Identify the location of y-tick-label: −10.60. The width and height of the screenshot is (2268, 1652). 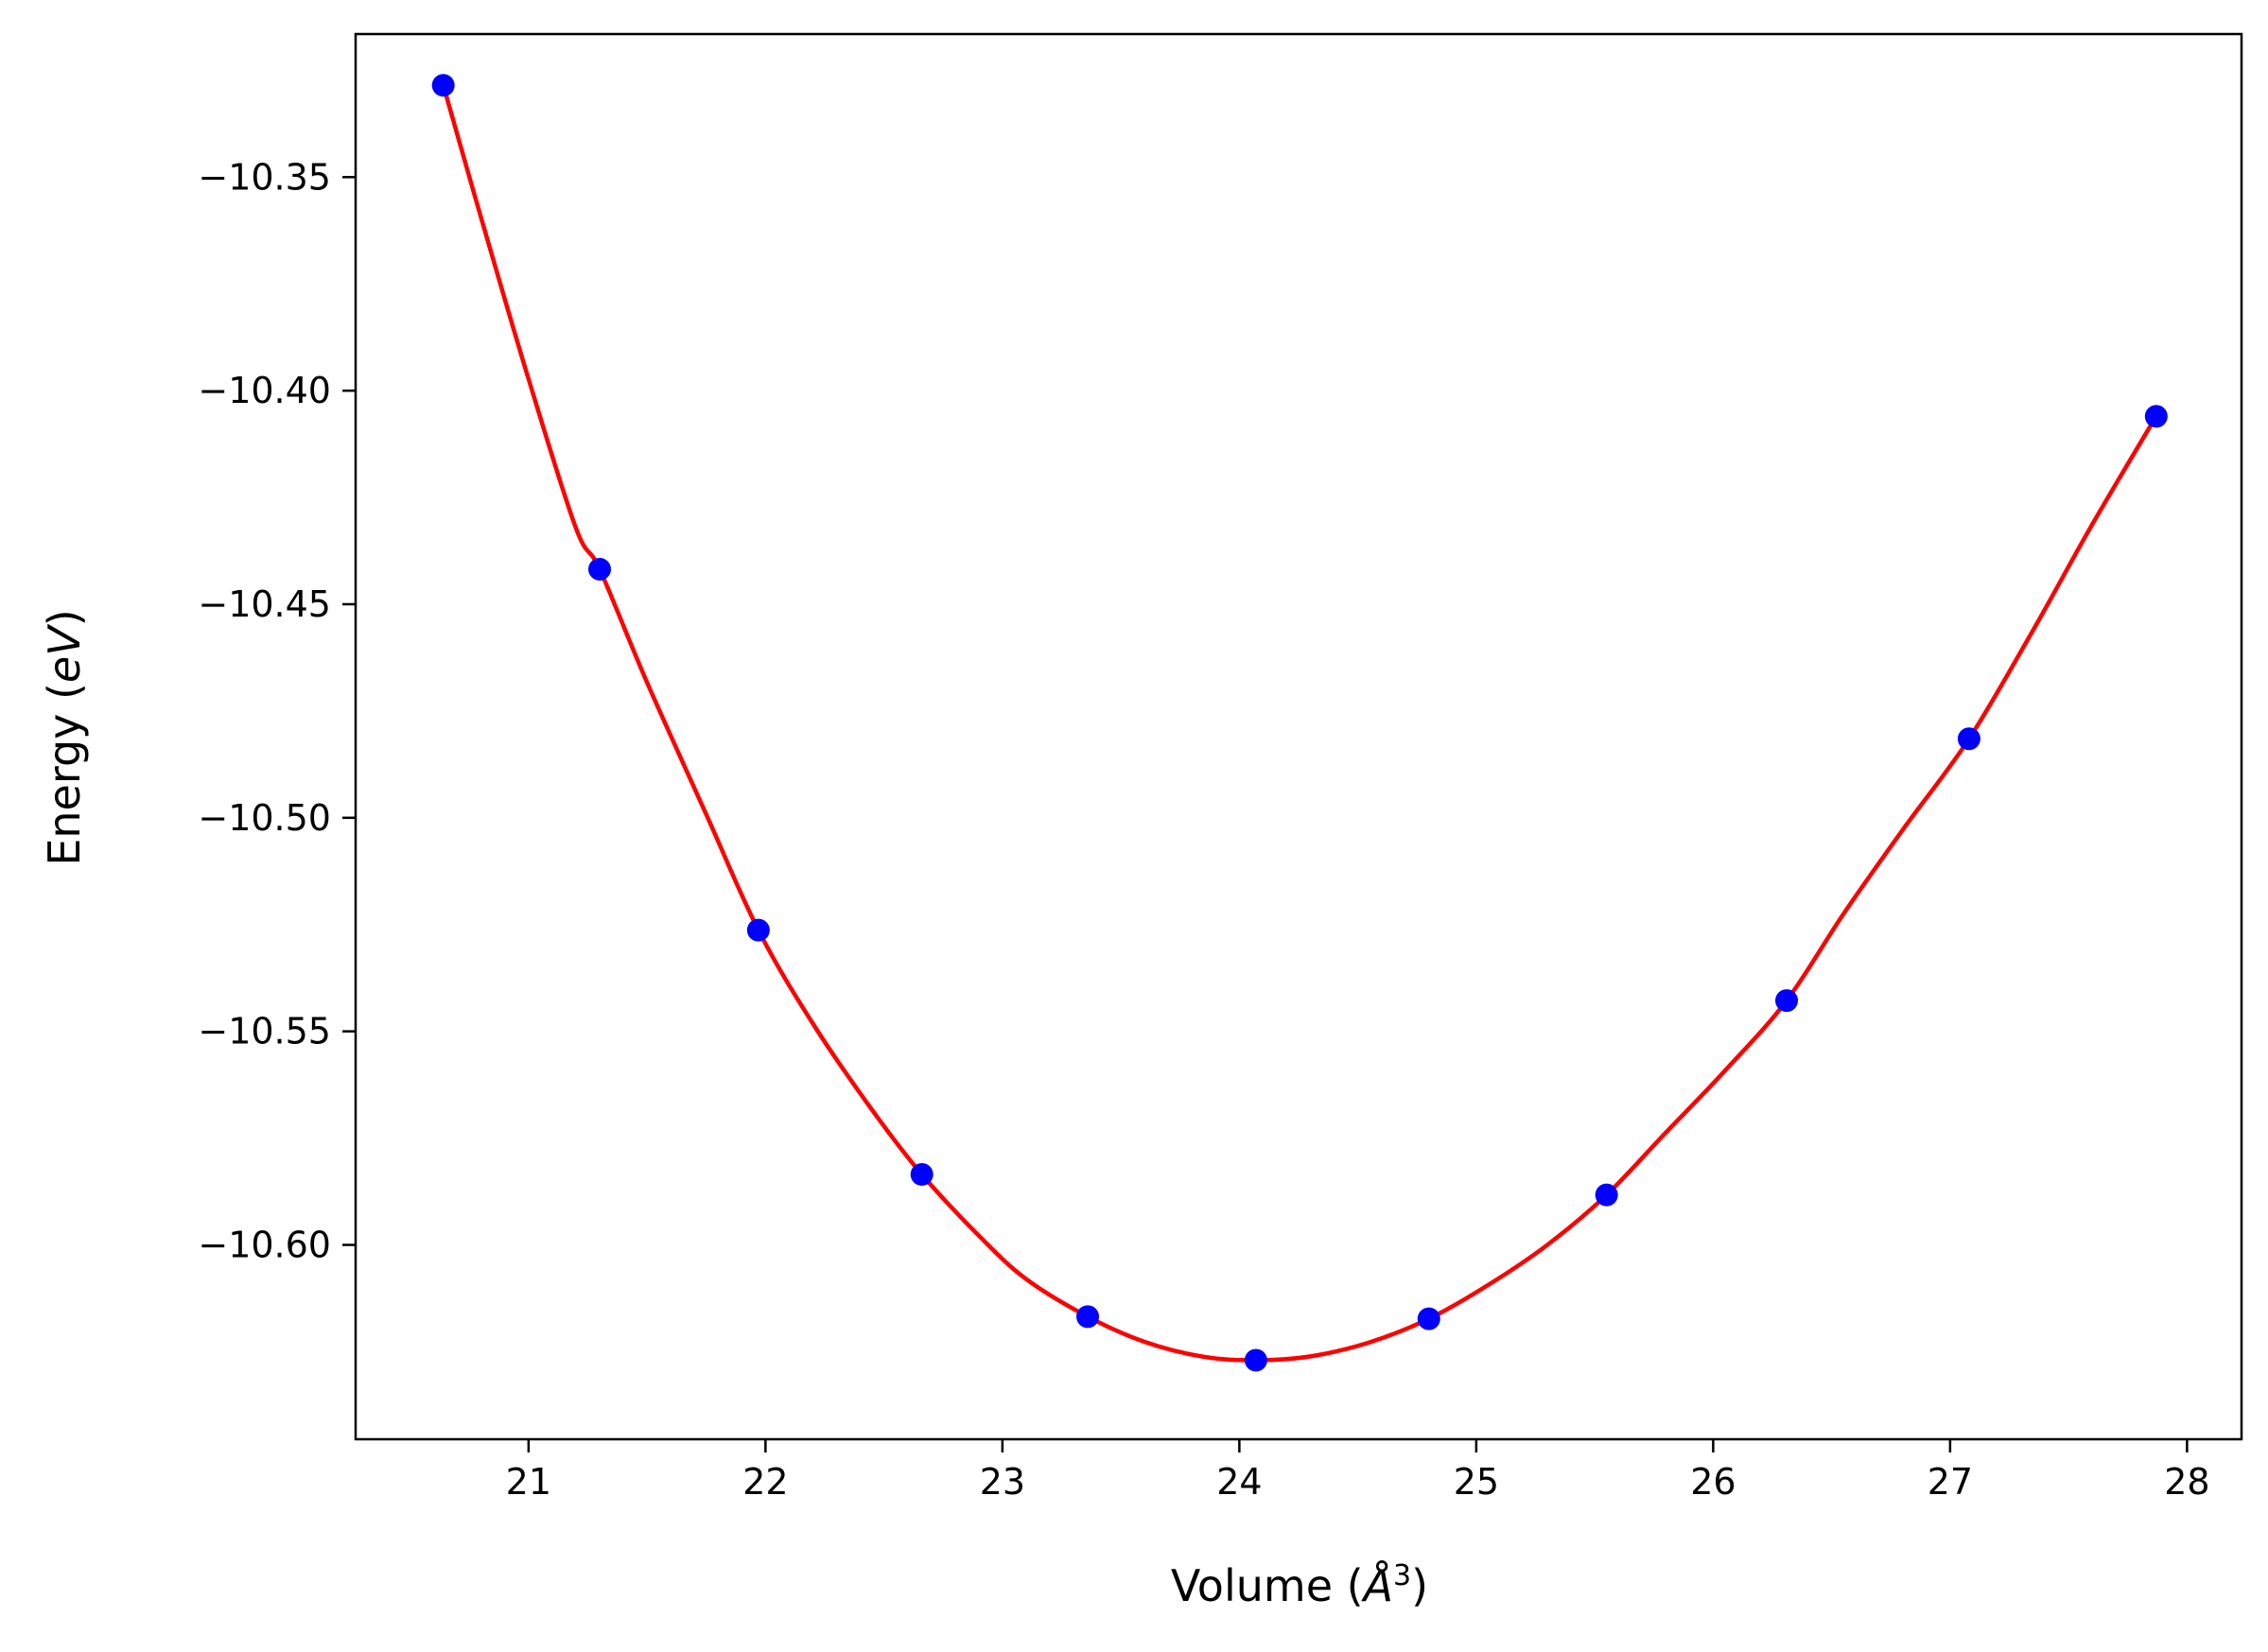
(264, 1245).